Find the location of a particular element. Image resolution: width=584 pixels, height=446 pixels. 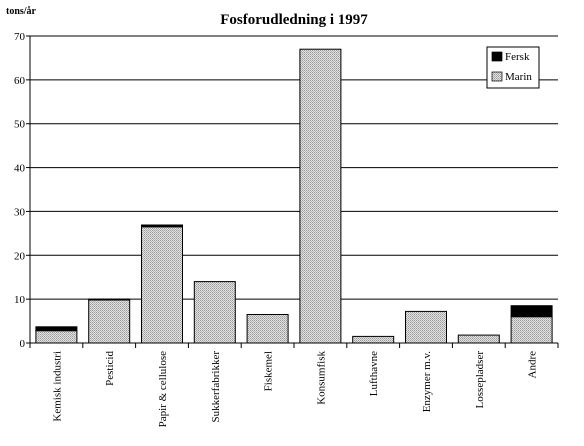

y-tick-label: 60 is located at coordinates (20, 81).